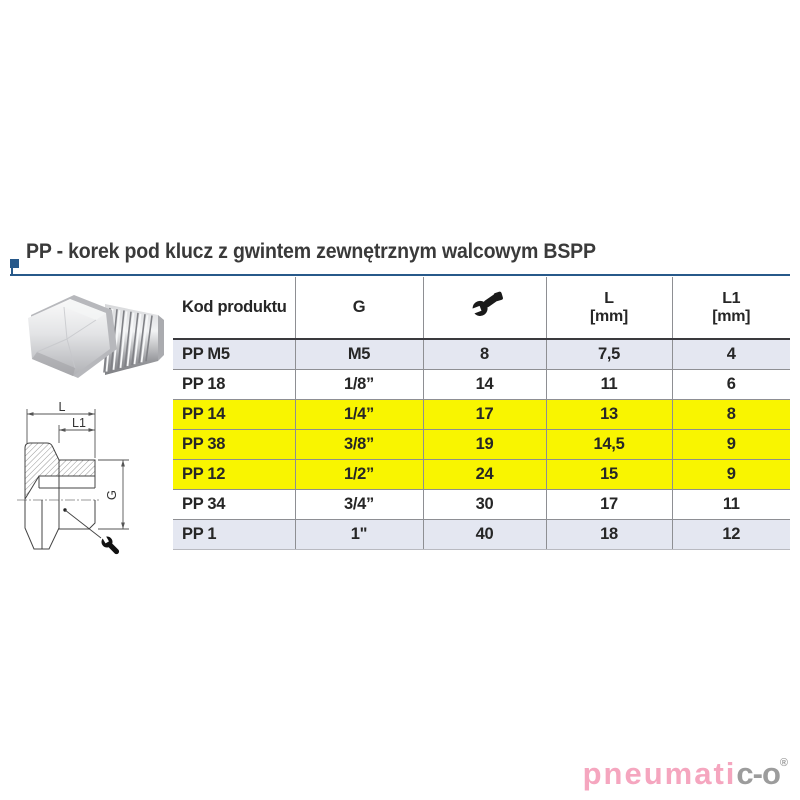  Describe the element at coordinates (234, 354) in the screenshot. I see `cell-product-code: PP M5` at that location.